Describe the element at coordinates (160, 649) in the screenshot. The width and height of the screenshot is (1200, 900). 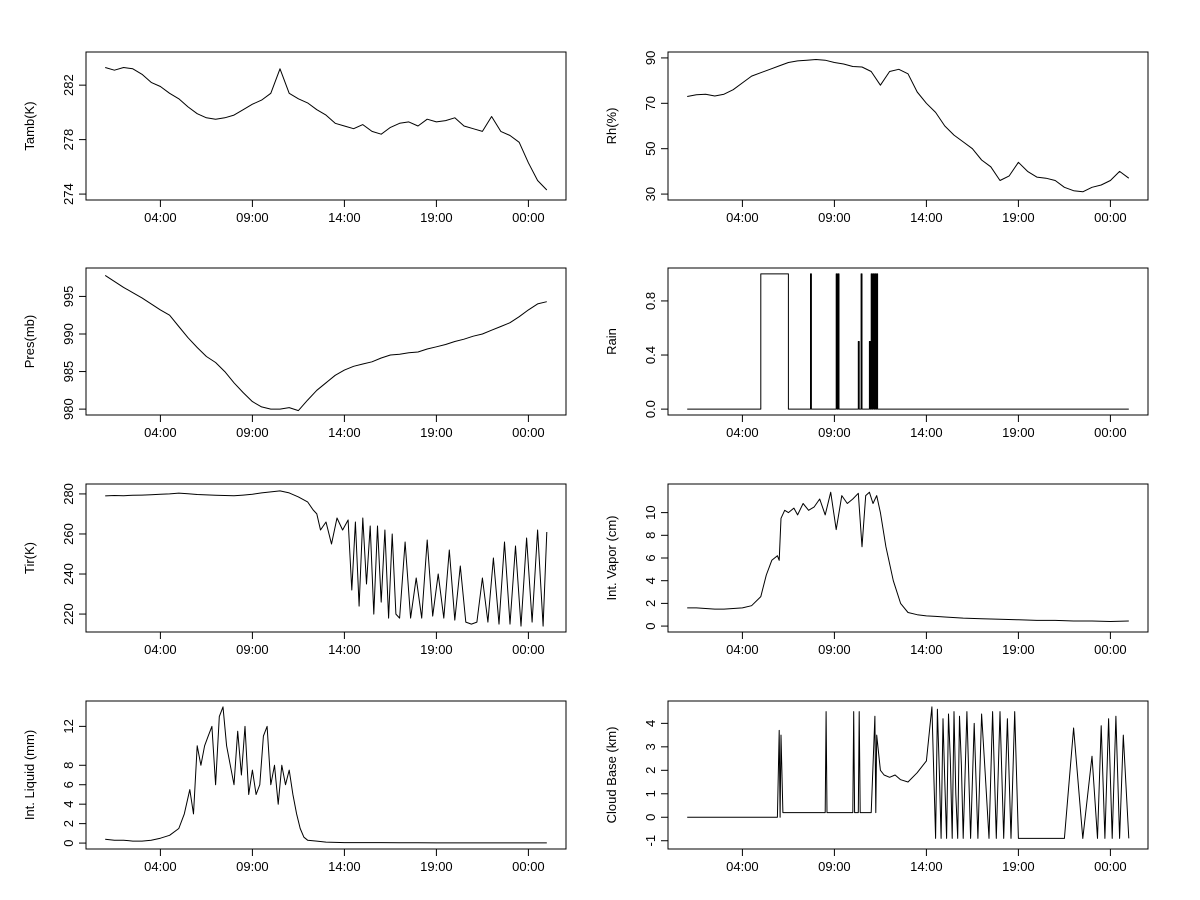
I see `panel-5-xtick-label: 04:00` at that location.